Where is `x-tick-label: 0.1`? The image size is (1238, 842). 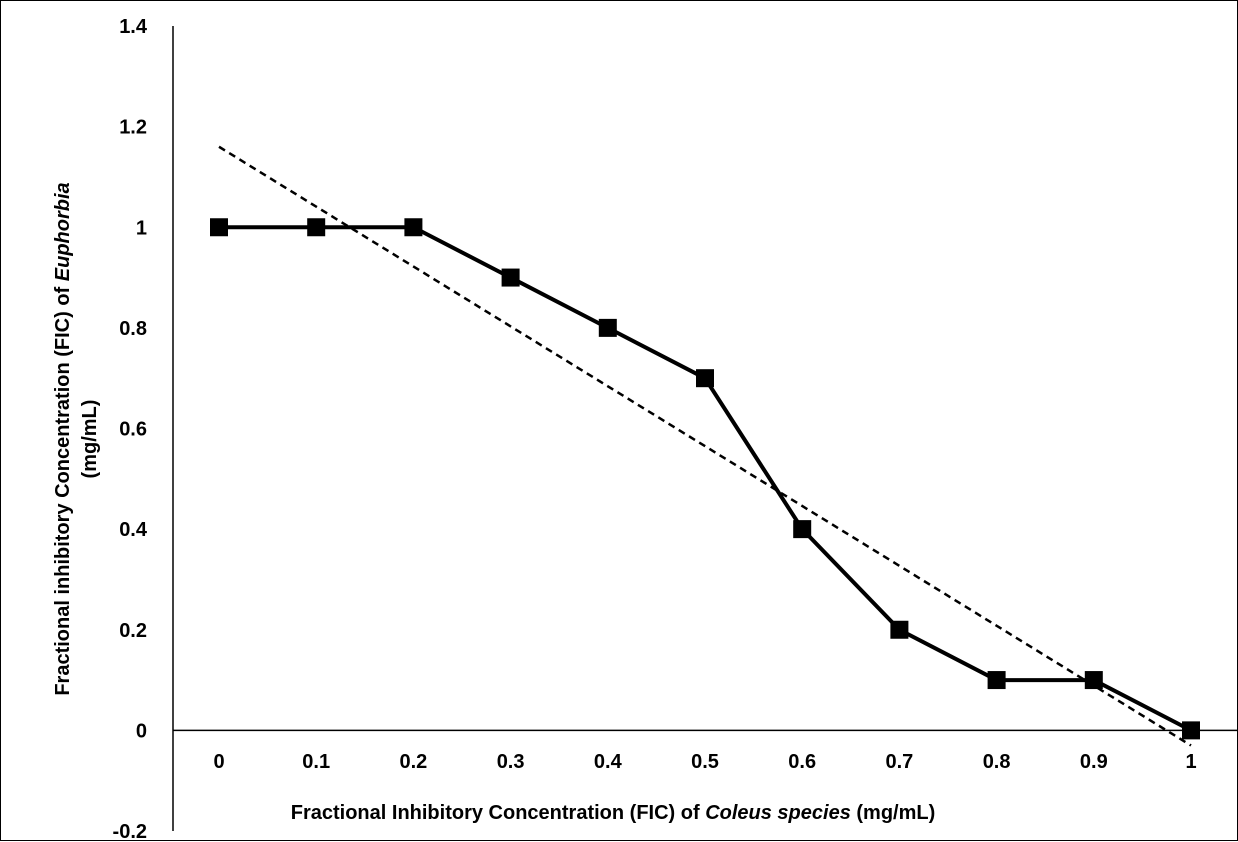
x-tick-label: 0.1 is located at coordinates (316, 762).